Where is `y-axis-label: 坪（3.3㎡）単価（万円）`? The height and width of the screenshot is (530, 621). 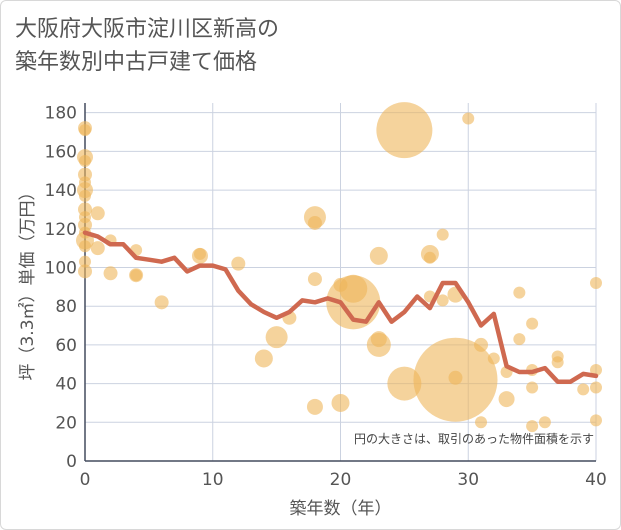
y-axis-label: 坪（3.3㎡）単価（万円） is located at coordinates (28, 281).